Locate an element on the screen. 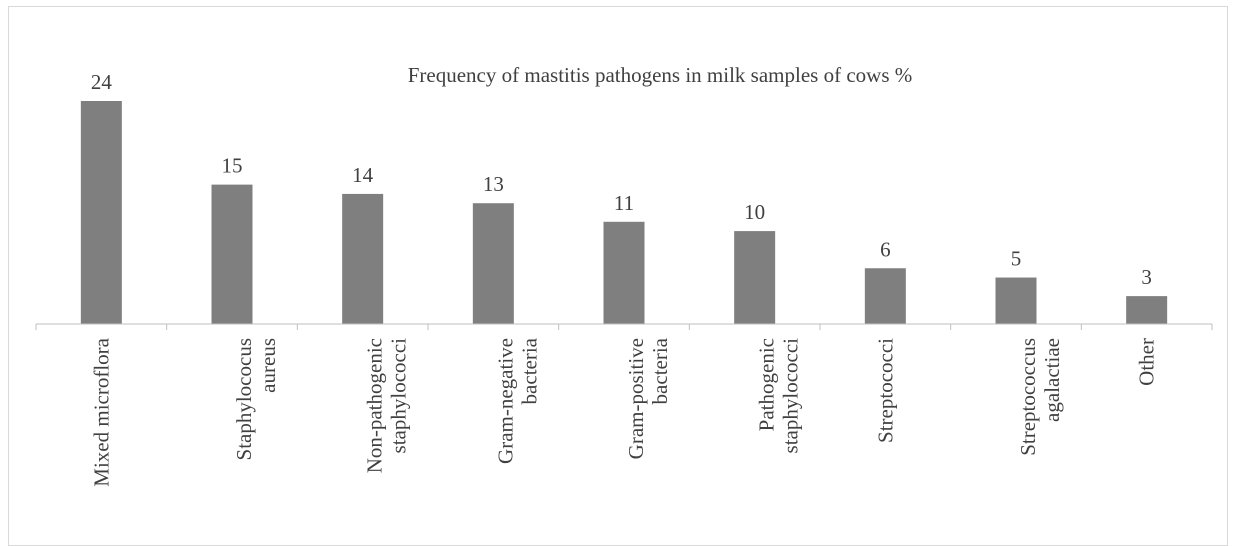 This screenshot has width=1236, height=546. x-tick-label: Pathogenicstaphylococci is located at coordinates (779, 396).